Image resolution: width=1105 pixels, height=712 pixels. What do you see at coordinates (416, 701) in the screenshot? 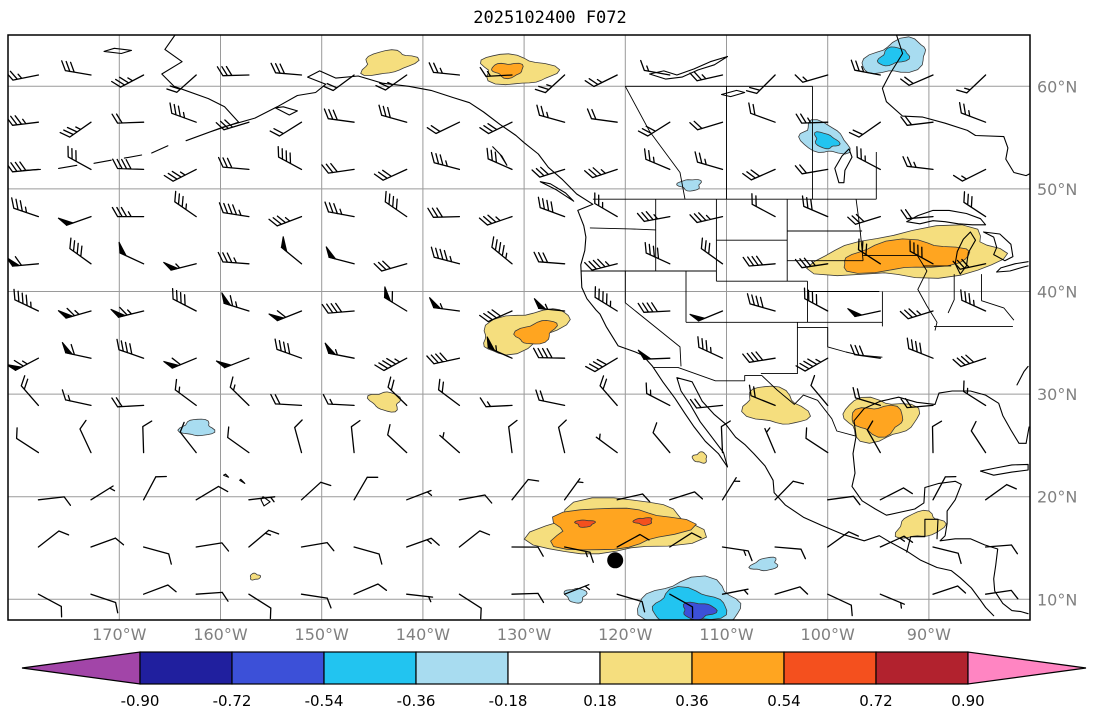
I see `colorbar-tick-label: -0.36` at bounding box center [416, 701].